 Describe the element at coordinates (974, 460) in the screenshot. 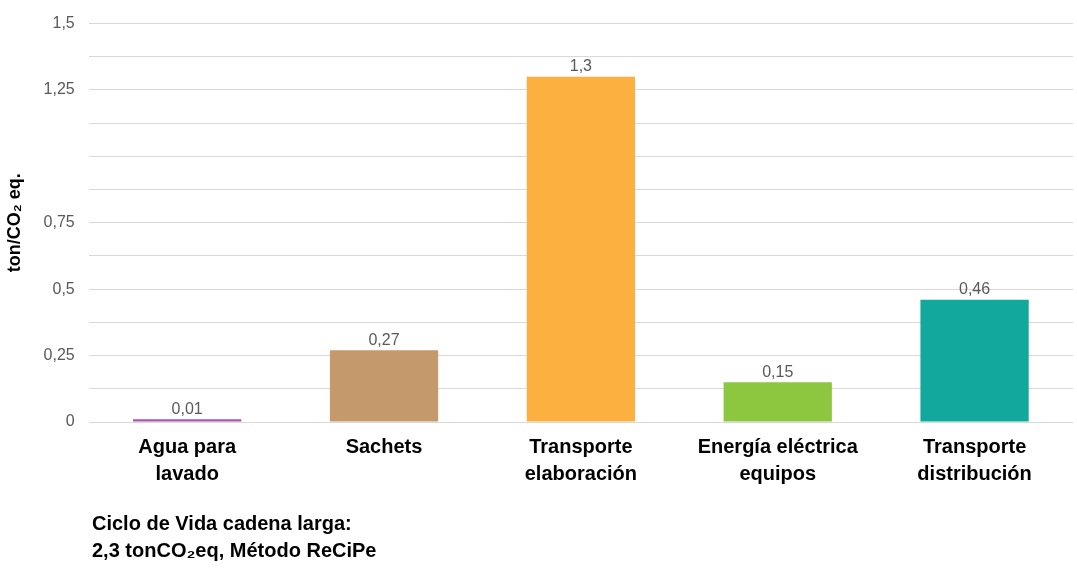

I see `x-tick-label: Transporte distribución` at that location.